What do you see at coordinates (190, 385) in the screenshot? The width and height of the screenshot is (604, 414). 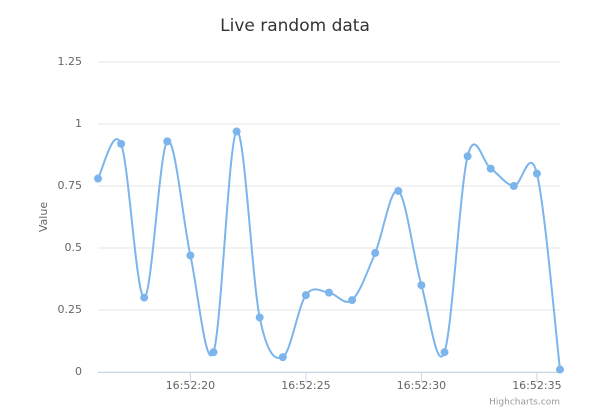 I see `x-tick-label: 16:52:20` at bounding box center [190, 385].